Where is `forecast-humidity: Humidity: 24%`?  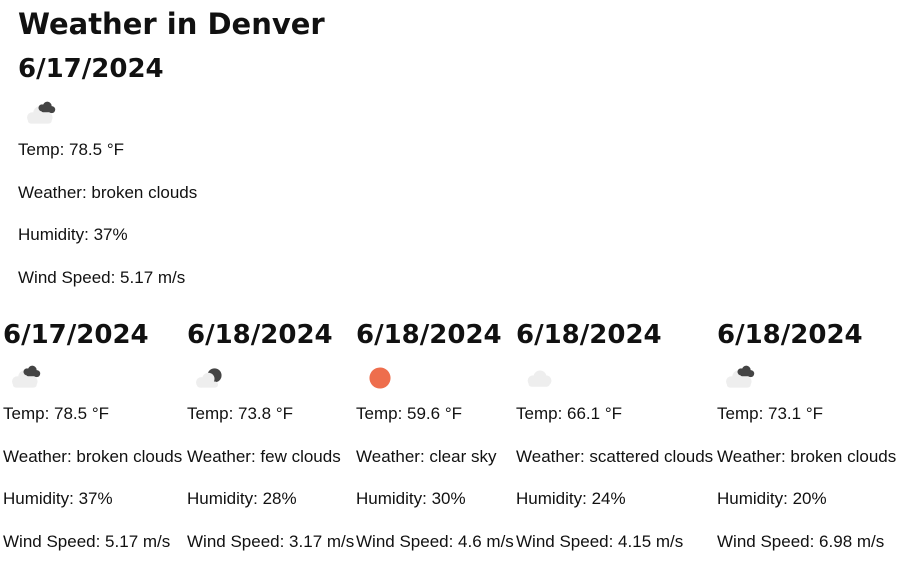 forecast-humidity: Humidity: 24% is located at coordinates (571, 498).